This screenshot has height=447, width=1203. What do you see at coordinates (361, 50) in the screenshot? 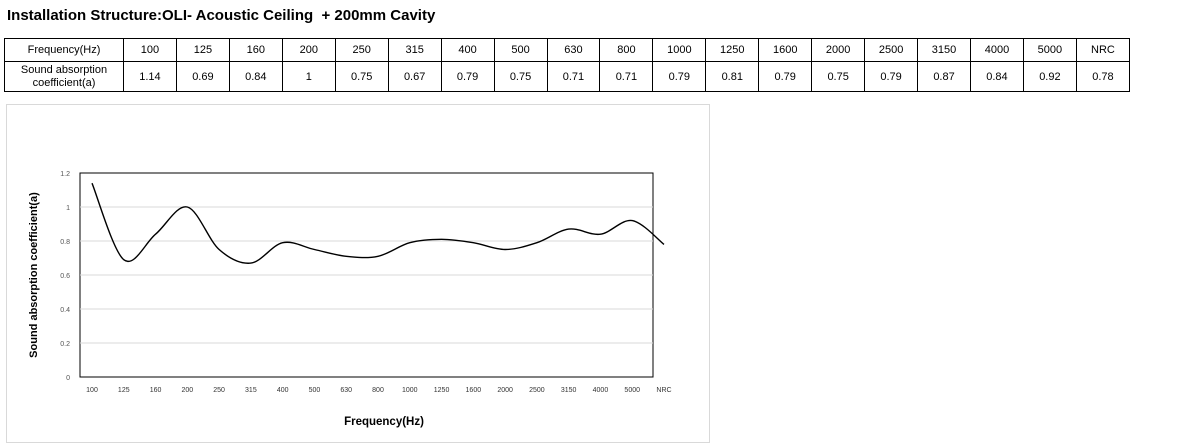
I see `frequency-cell: 250` at bounding box center [361, 50].